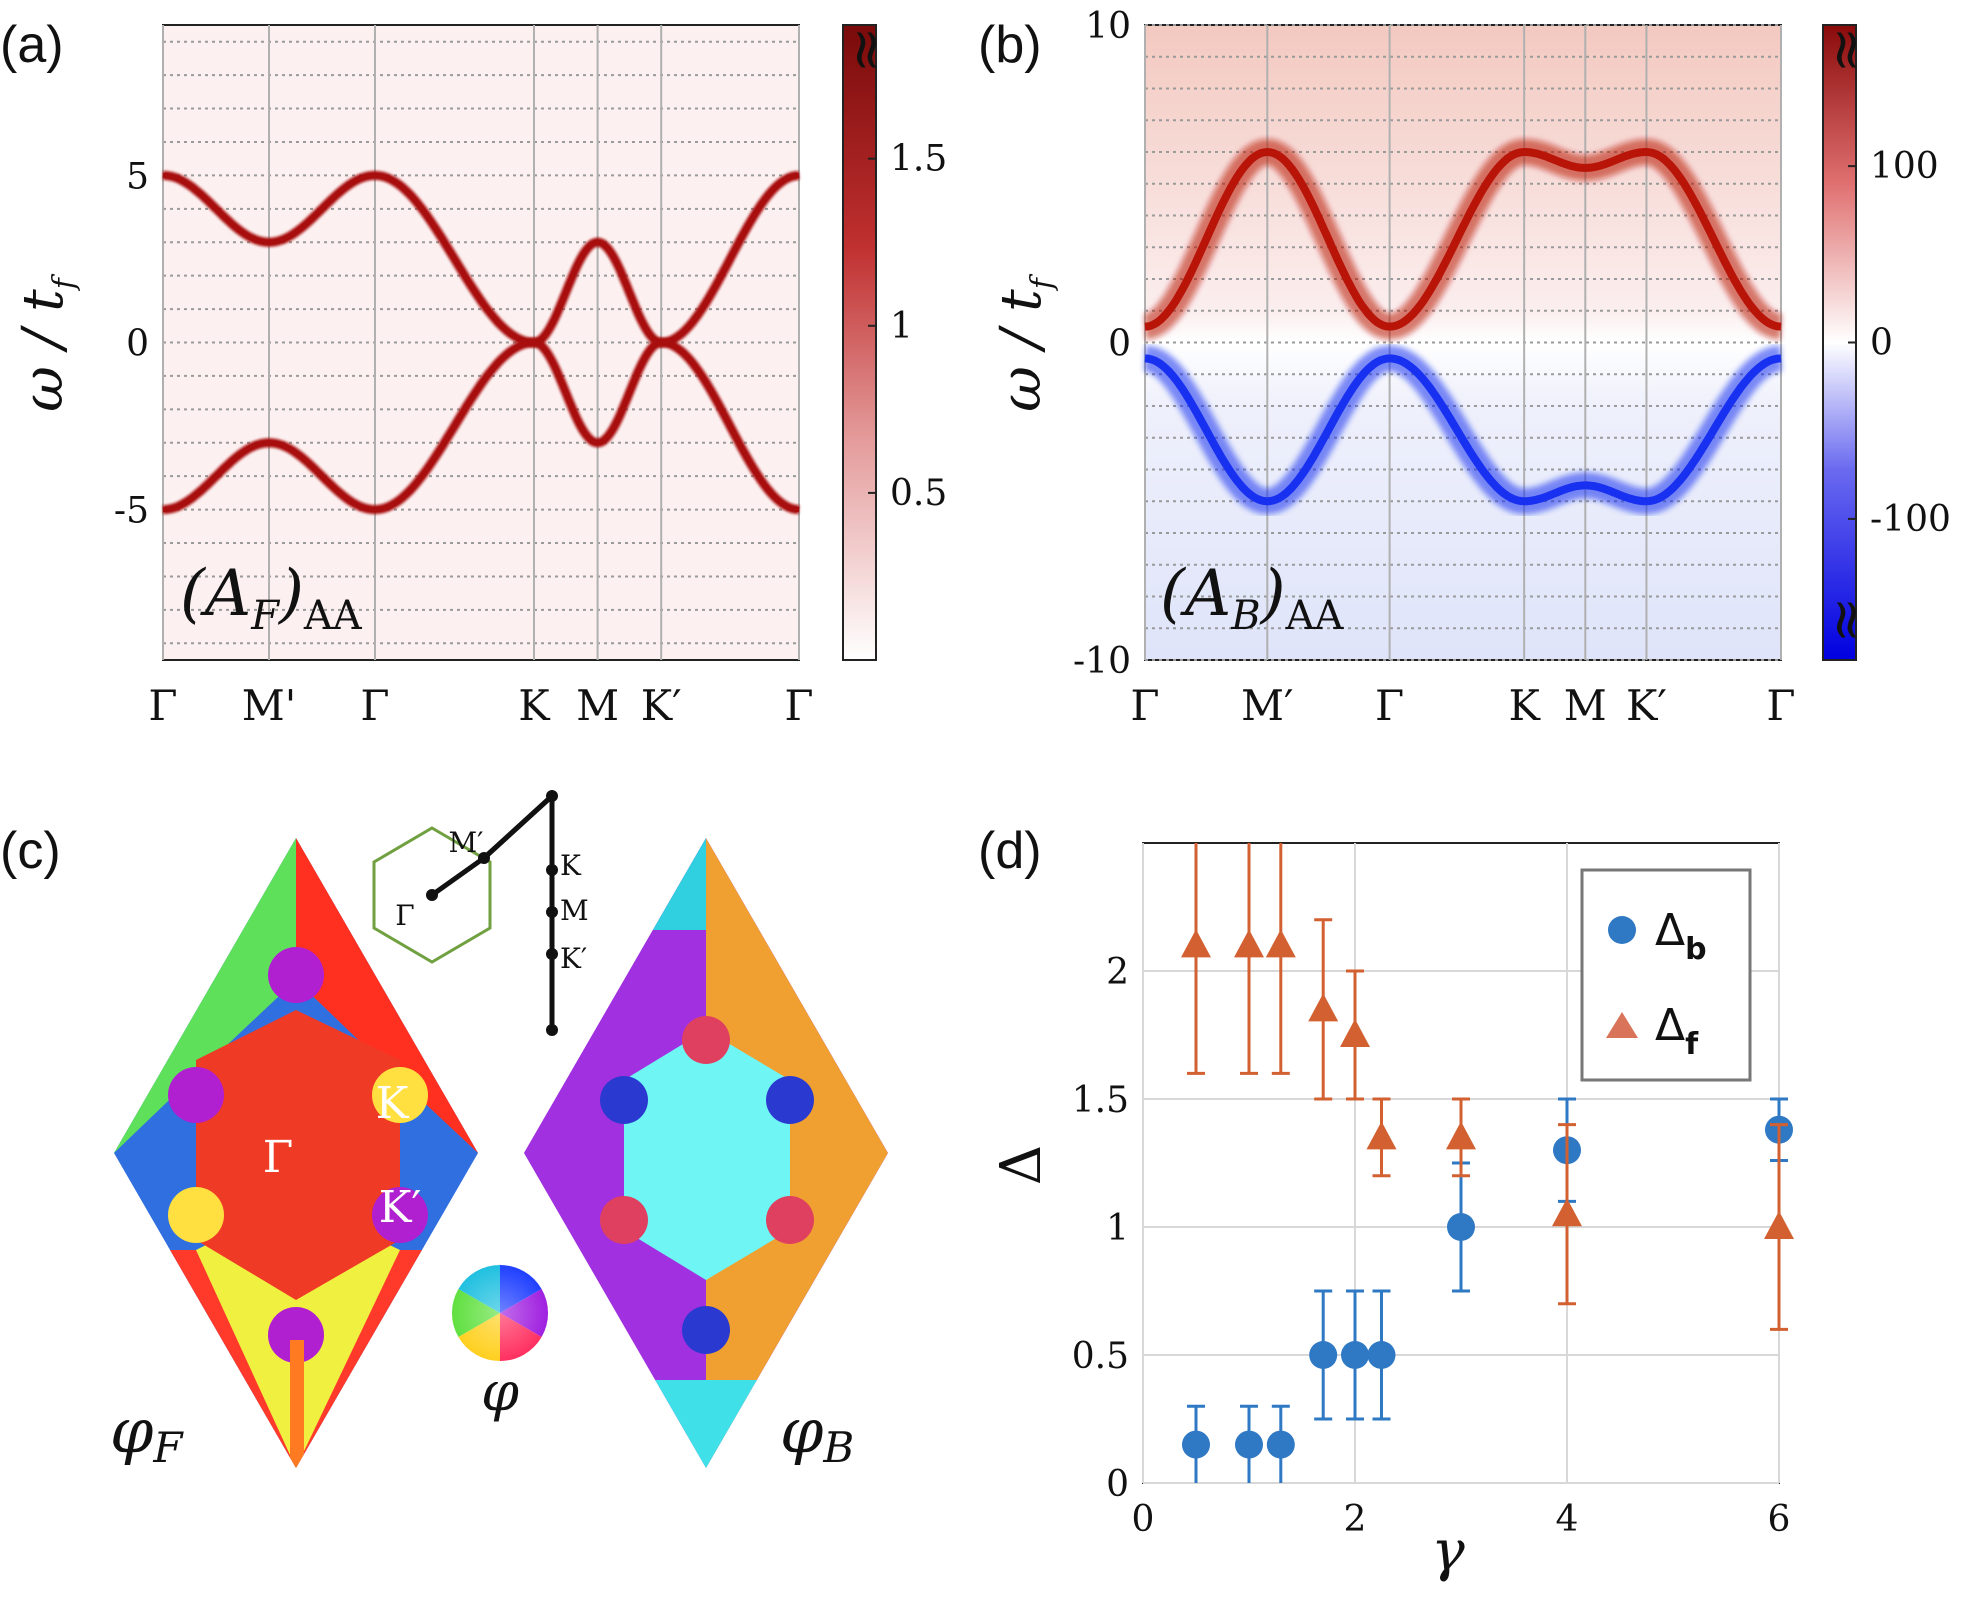 Image resolution: width=1973 pixels, height=1600 pixels. Describe the element at coordinates (500, 1391) in the screenshot. I see `phase-color-wheel-label: φ` at that location.